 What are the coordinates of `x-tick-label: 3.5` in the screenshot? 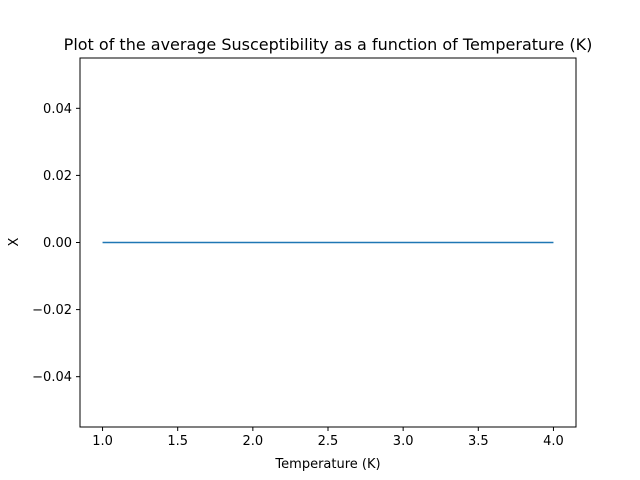 It's located at (478, 441).